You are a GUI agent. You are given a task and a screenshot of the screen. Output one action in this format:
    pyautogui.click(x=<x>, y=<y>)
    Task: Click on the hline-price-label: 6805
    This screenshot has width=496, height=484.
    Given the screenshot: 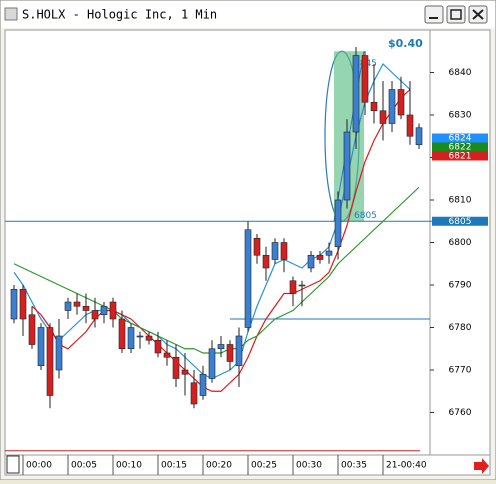 What is the action you would take?
    pyautogui.click(x=460, y=222)
    